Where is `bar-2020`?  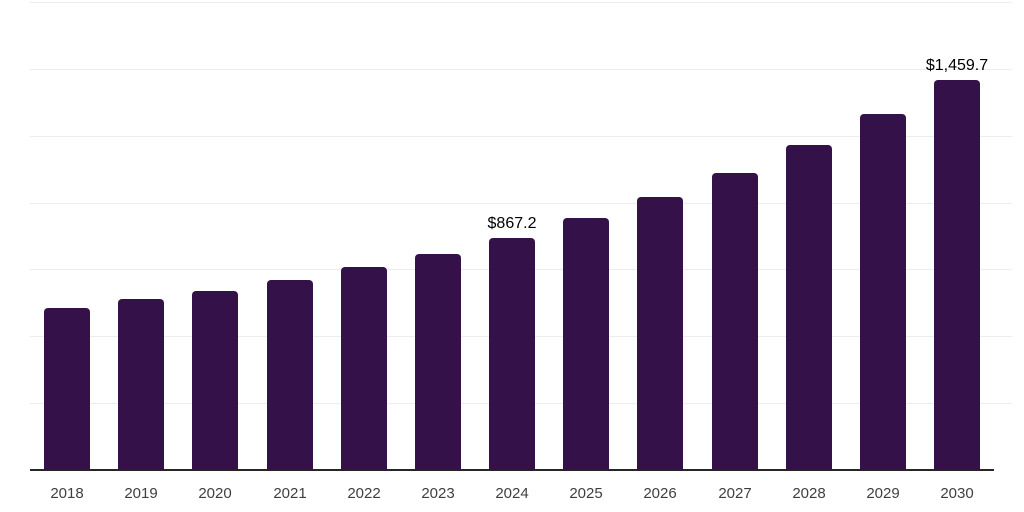 bar-2020 is located at coordinates (215, 380).